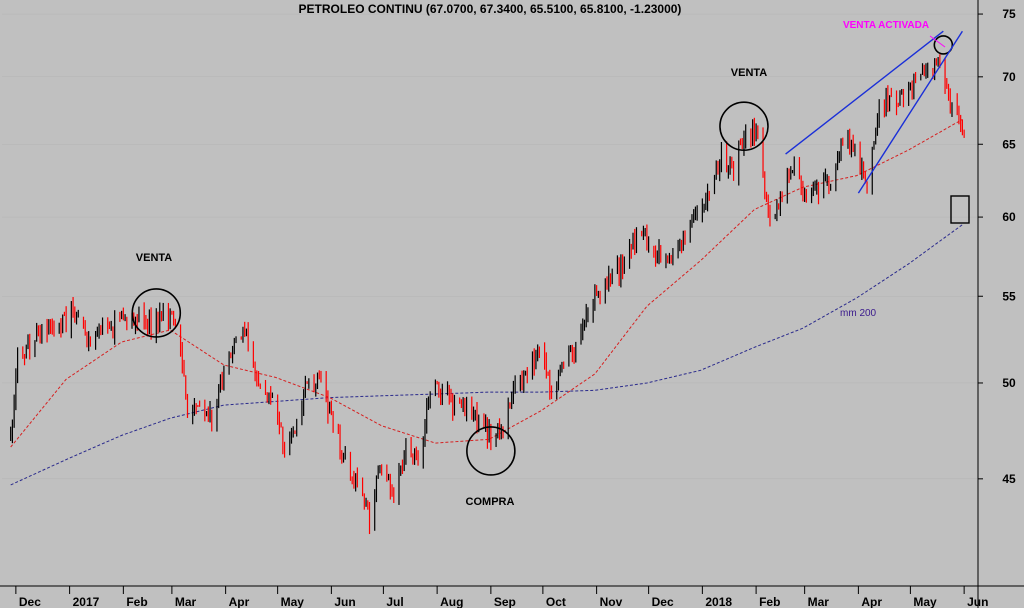  Describe the element at coordinates (858, 313) in the screenshot. I see `annotation-mm200: mm 200` at that location.